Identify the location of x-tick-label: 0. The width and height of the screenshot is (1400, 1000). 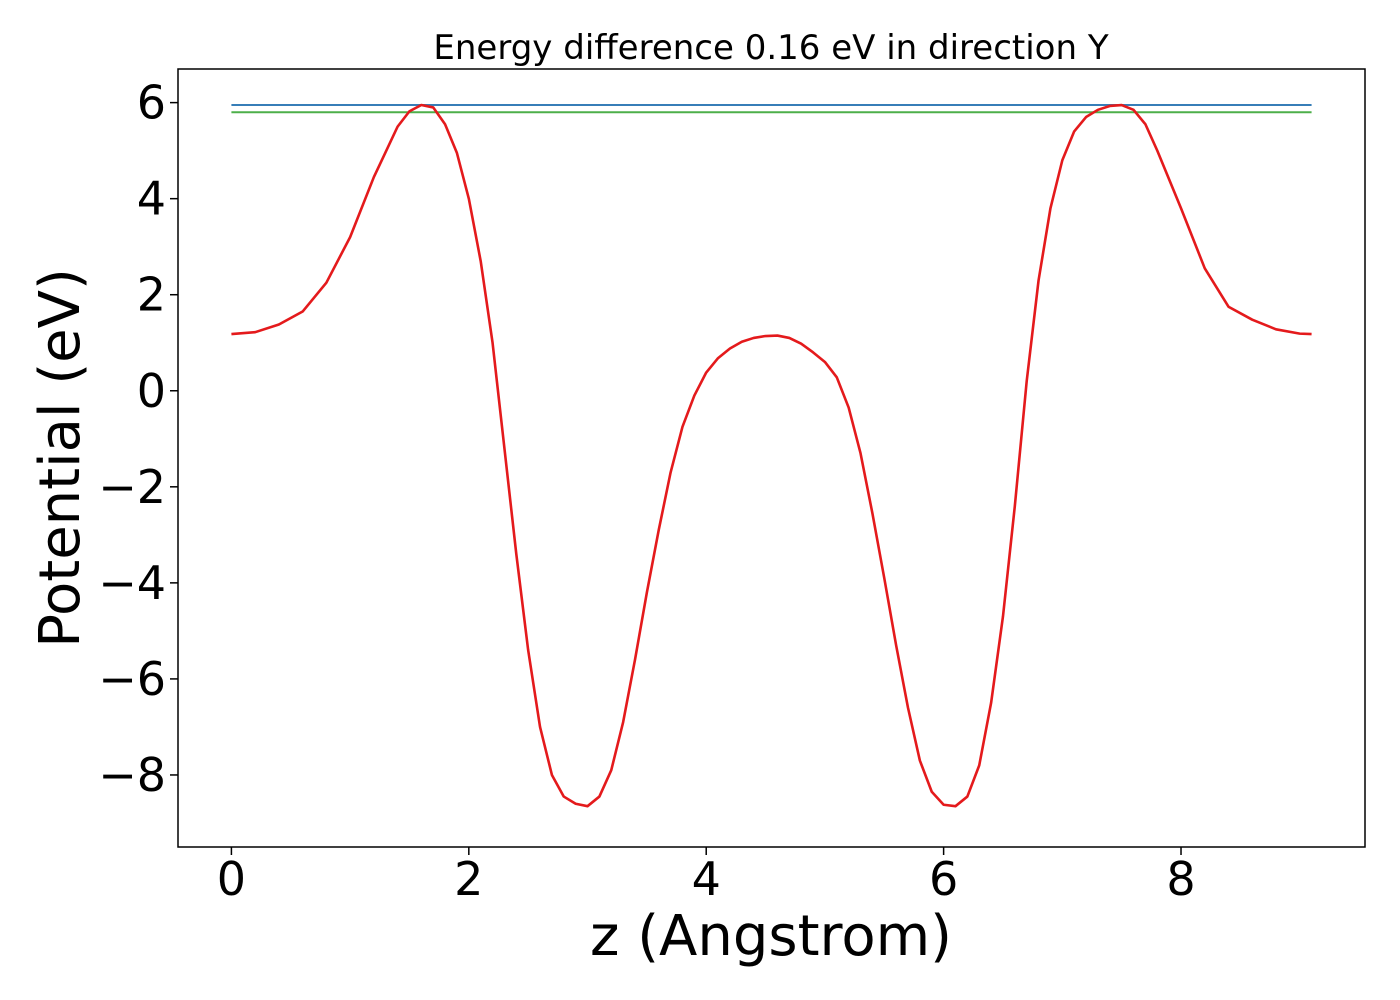
(231, 879).